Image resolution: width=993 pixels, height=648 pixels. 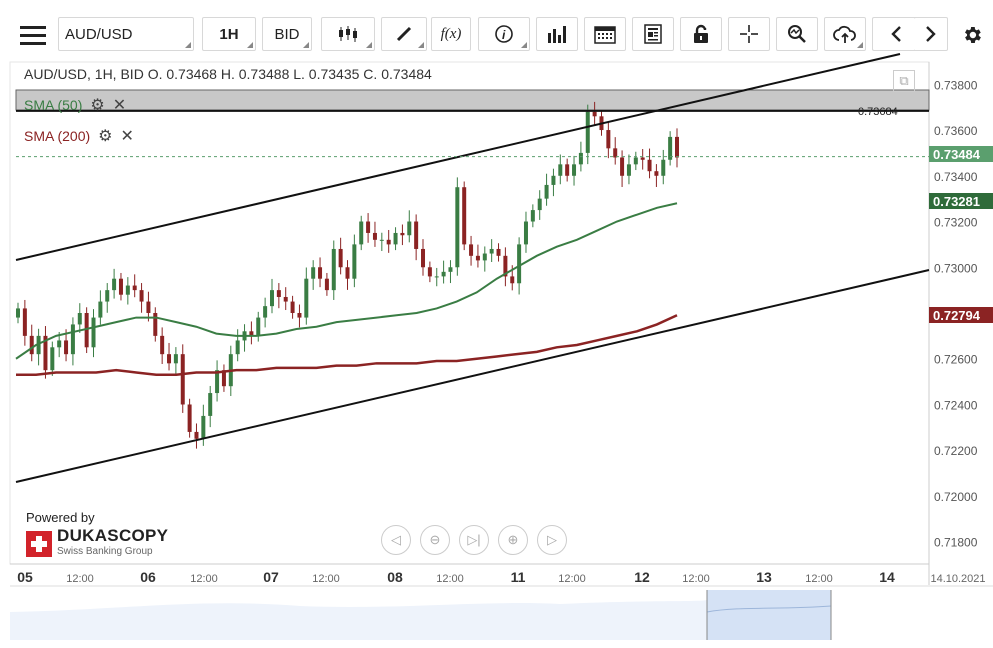 I want to click on expand-icon: ⧉, so click(x=904, y=81).